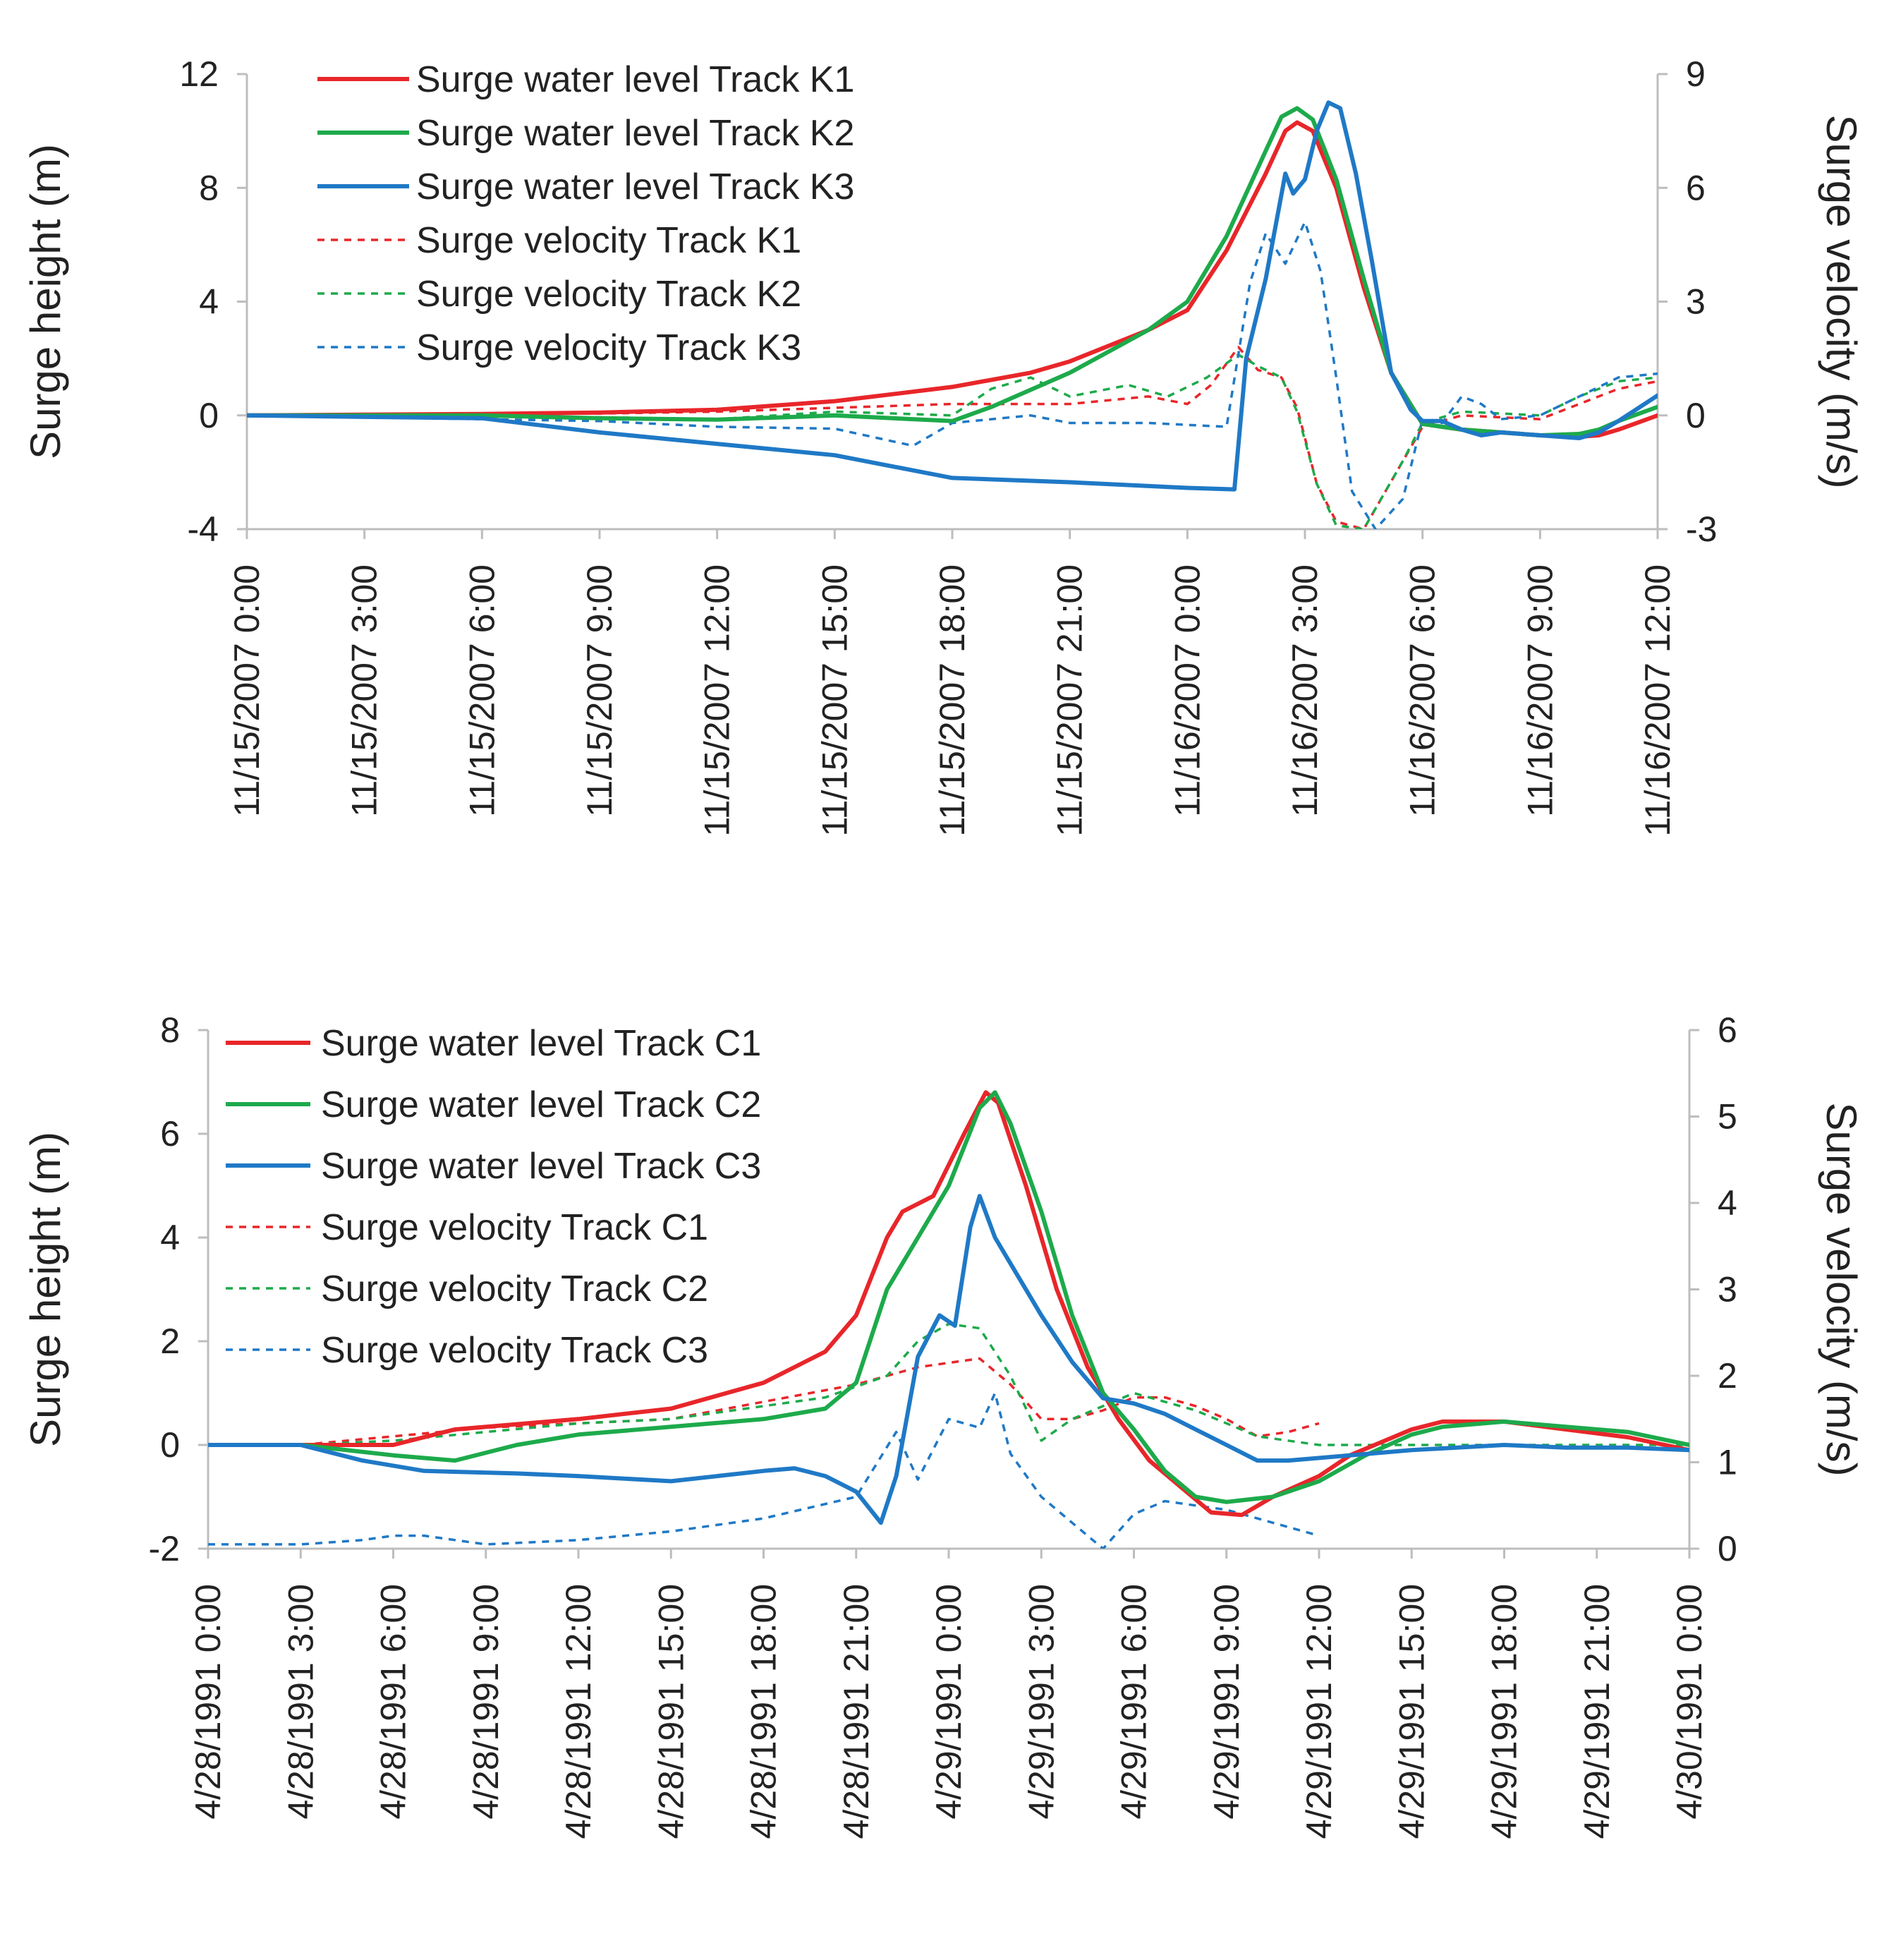 The height and width of the screenshot is (1960, 1889). What do you see at coordinates (482, 690) in the screenshot?
I see `x-tick-label: 11/15/2007 6:00` at bounding box center [482, 690].